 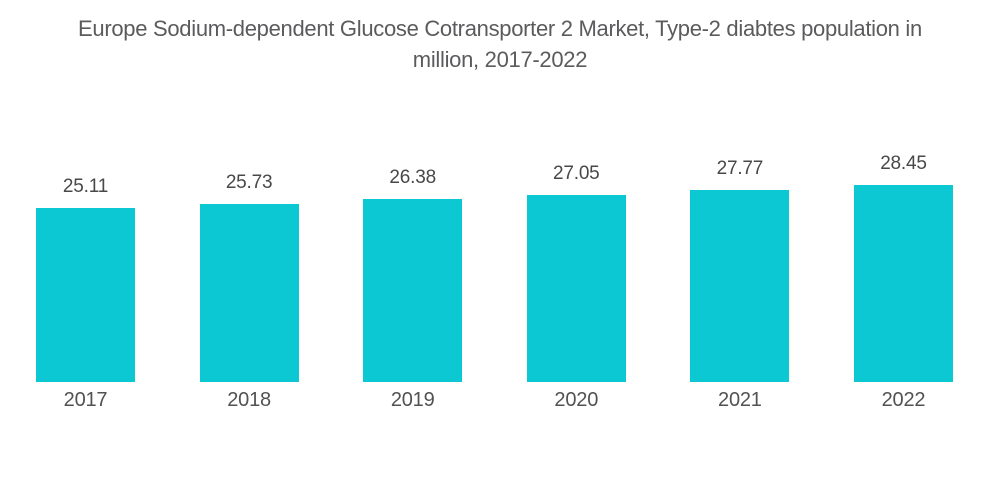 I want to click on bar-value-label: 25.73, so click(x=249, y=182).